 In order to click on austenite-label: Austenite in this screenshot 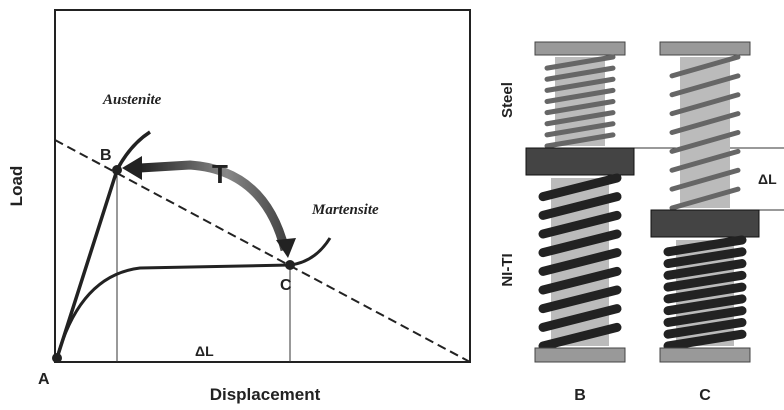, I will do `click(132, 100)`.